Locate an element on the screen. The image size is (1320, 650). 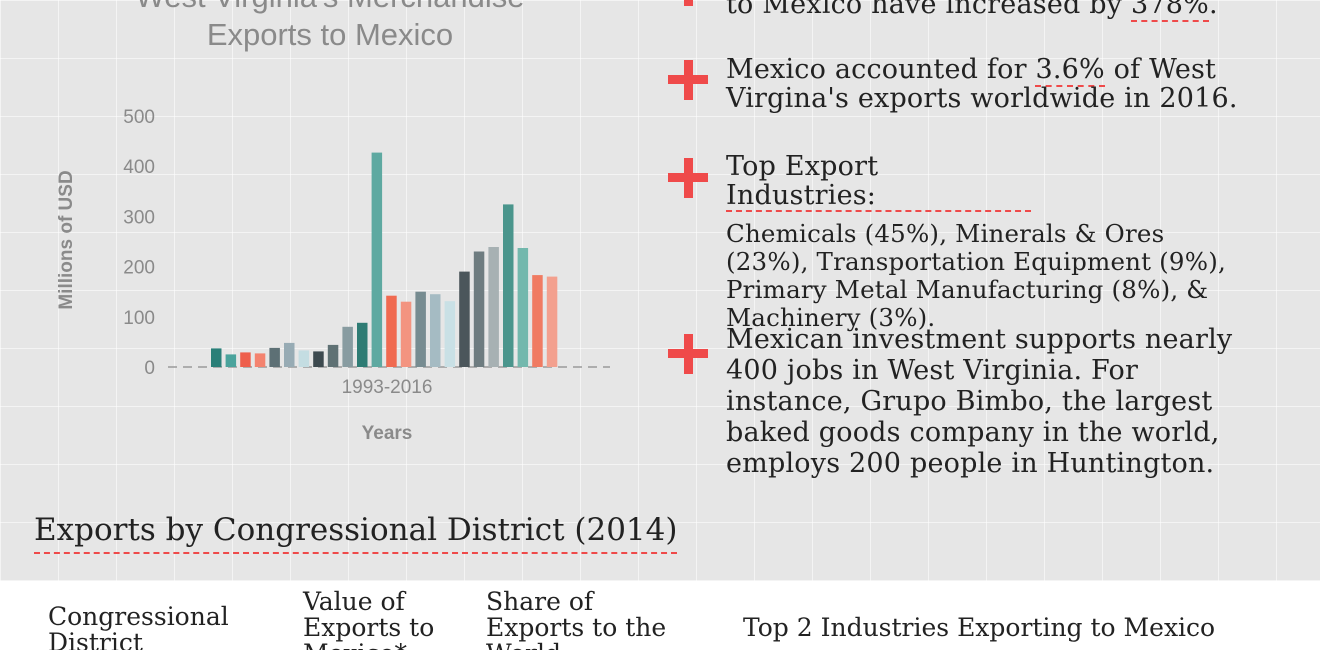
y-tick-label: 100 is located at coordinates (139, 318).